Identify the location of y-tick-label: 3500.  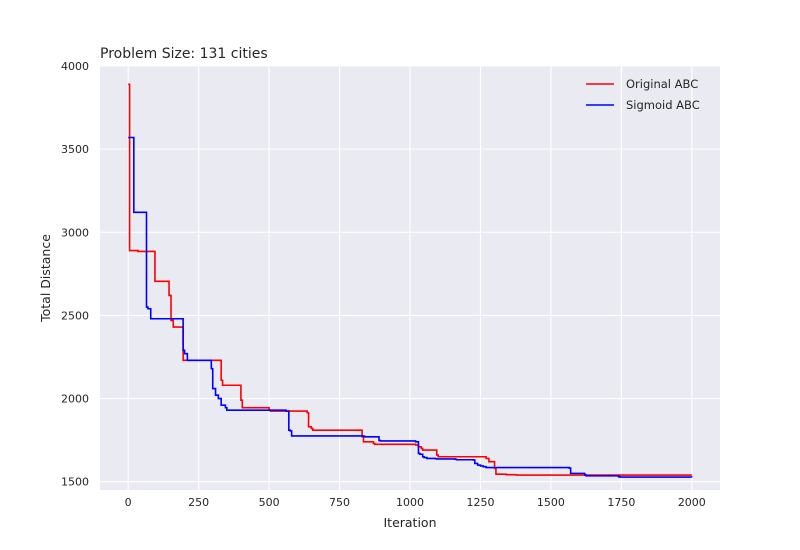
(75, 149).